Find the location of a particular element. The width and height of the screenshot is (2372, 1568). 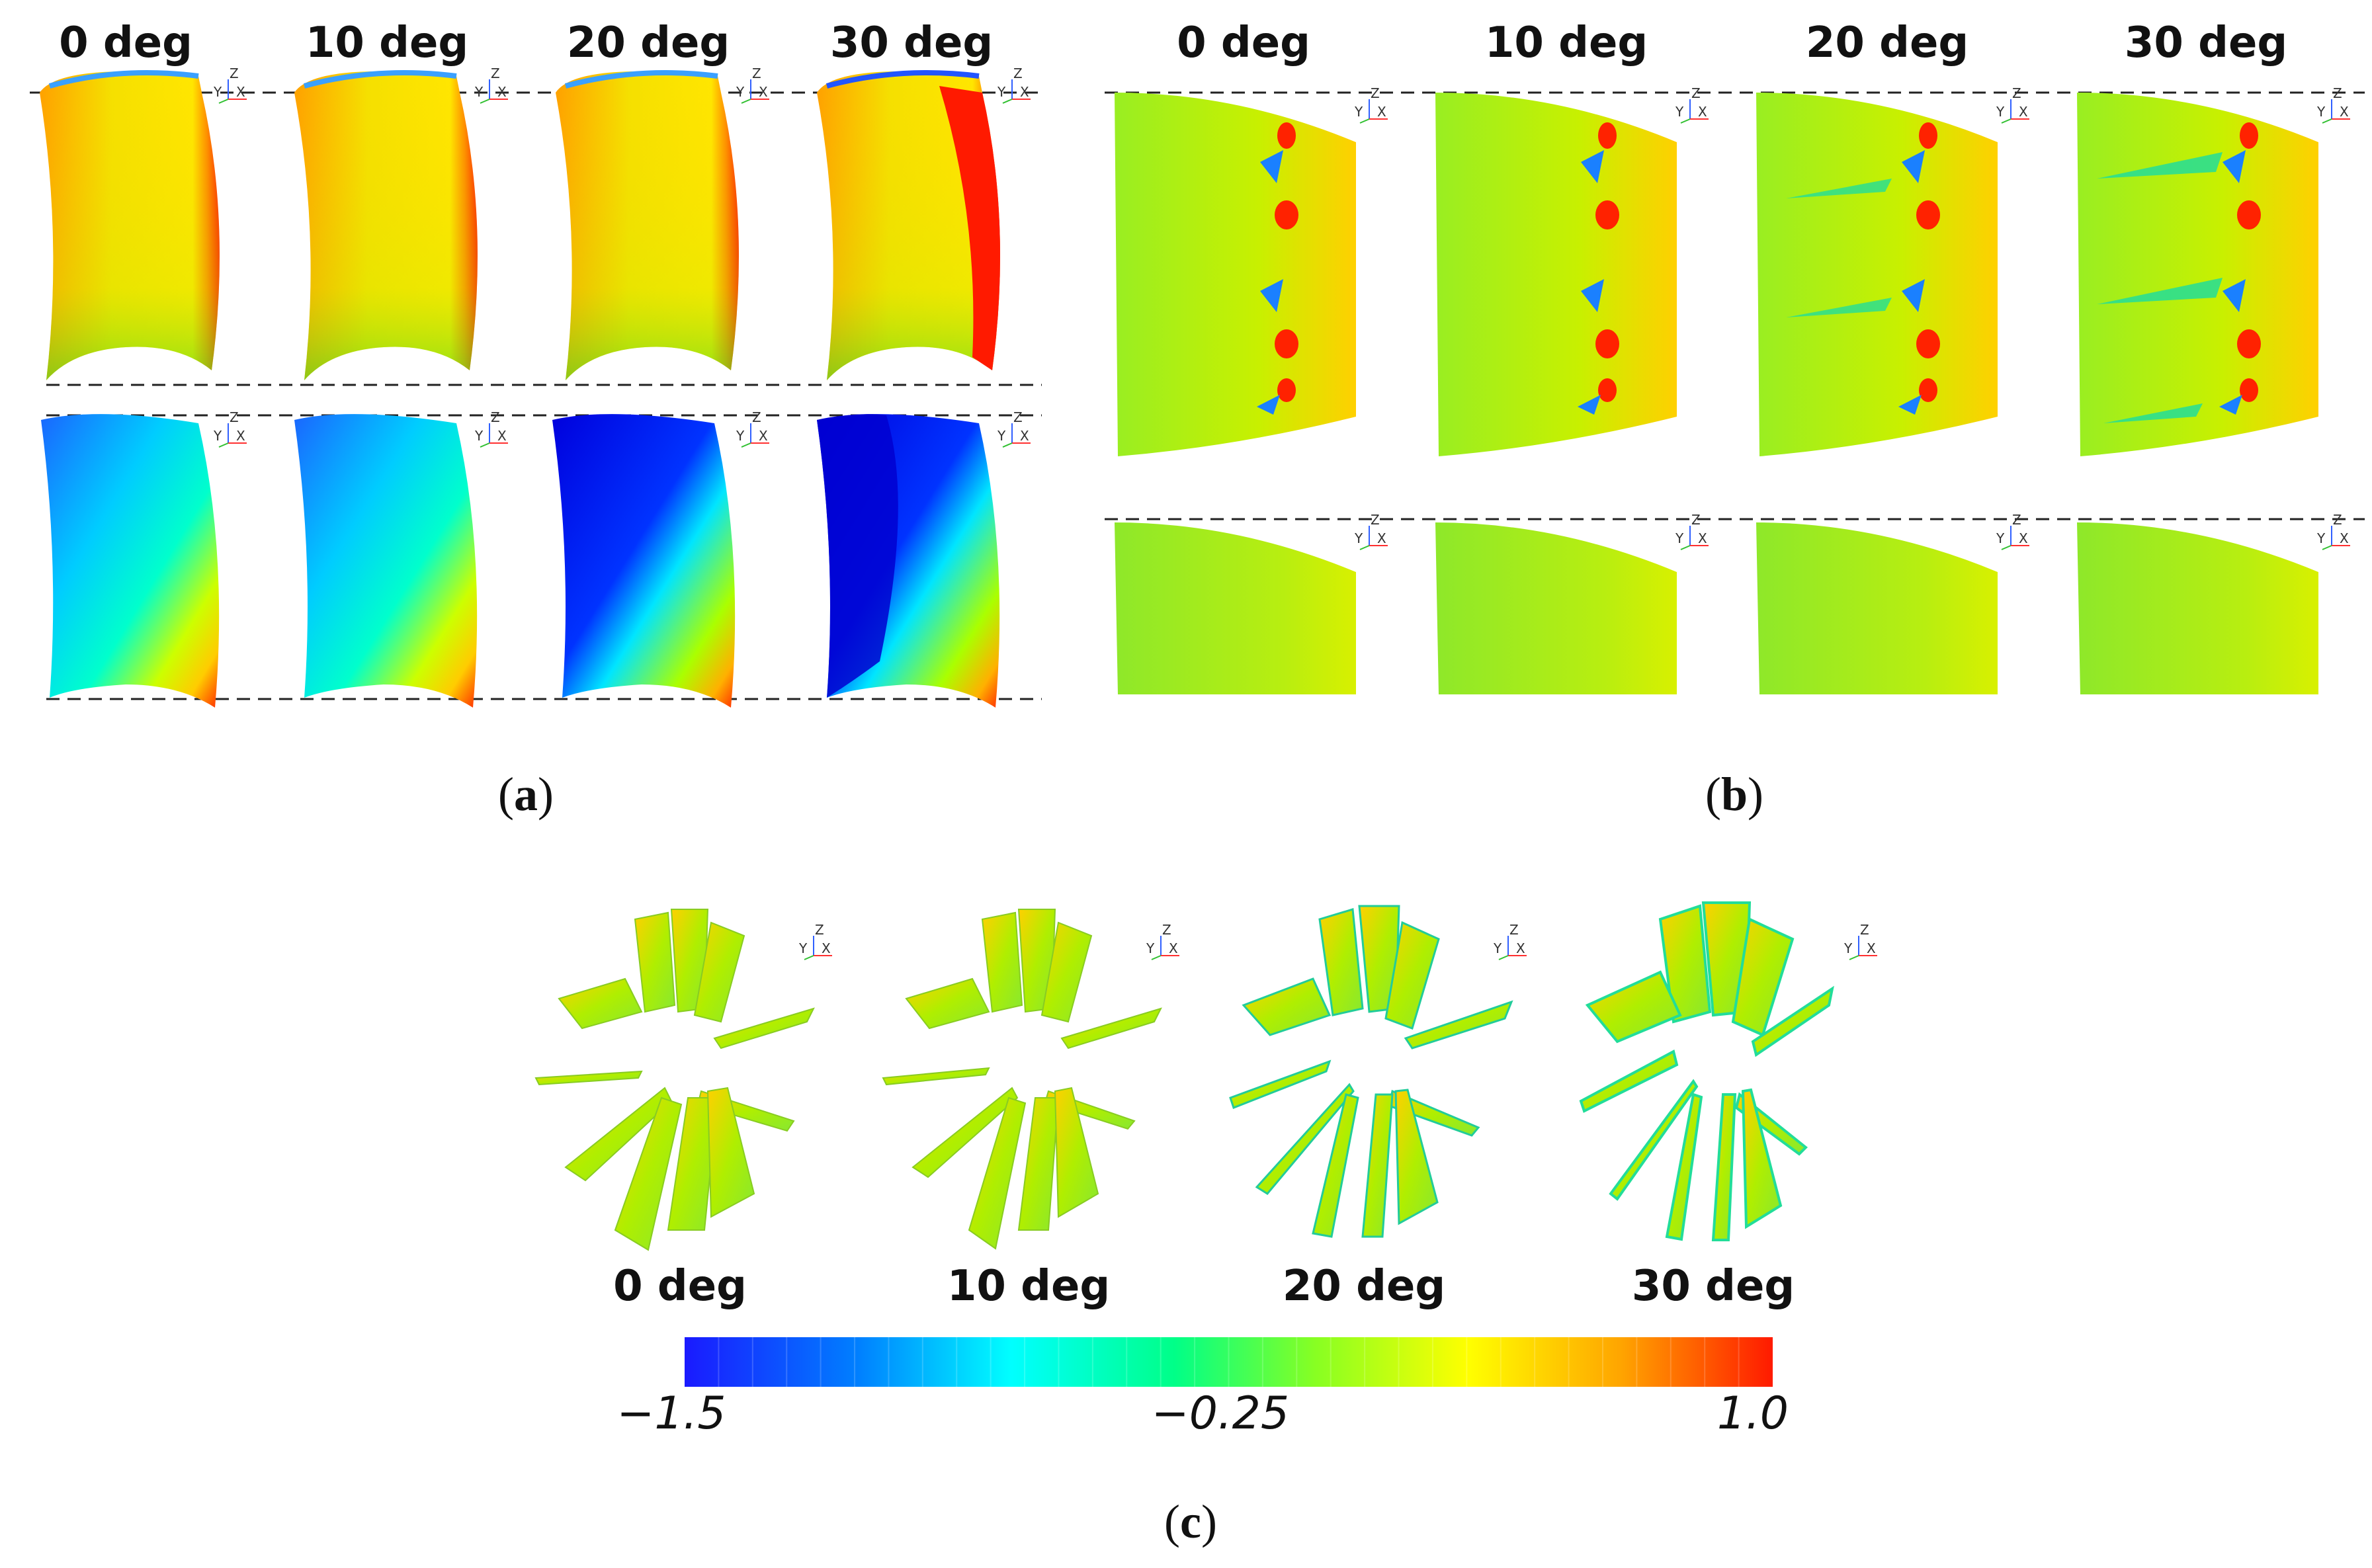

blade-surface-10deg-top is located at coordinates (386, 225).